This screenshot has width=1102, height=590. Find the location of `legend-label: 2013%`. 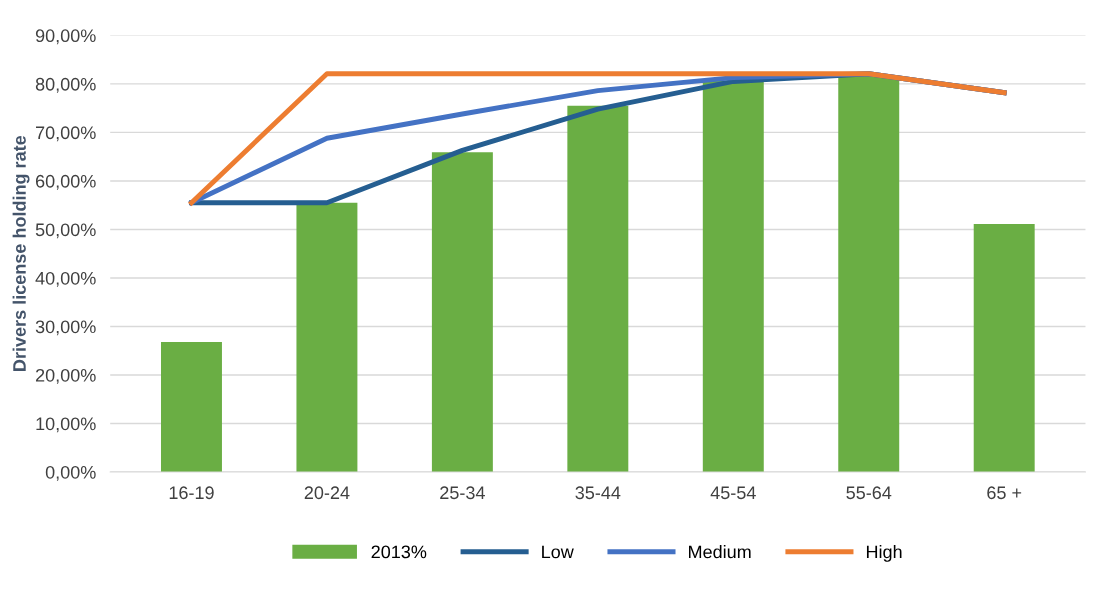

legend-label: 2013% is located at coordinates (399, 552).